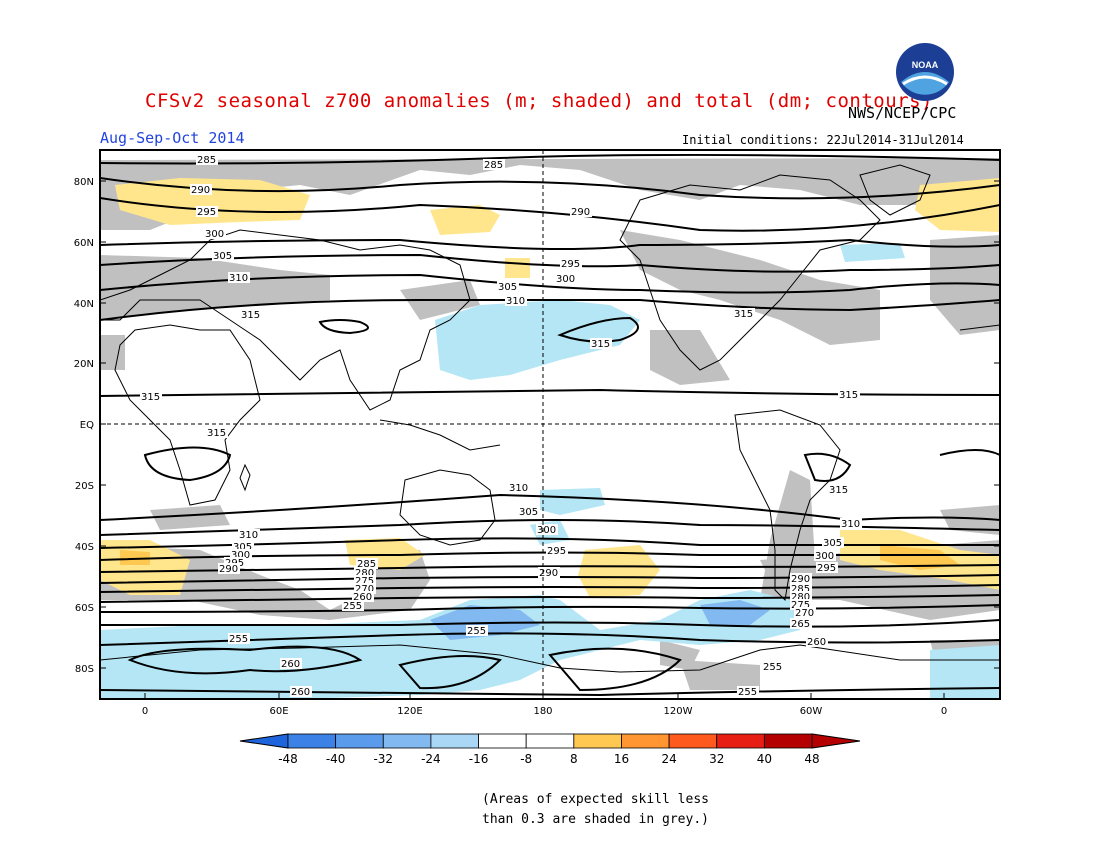 The width and height of the screenshot is (1100, 850). What do you see at coordinates (84, 486) in the screenshot?
I see `lat-label: 20S` at bounding box center [84, 486].